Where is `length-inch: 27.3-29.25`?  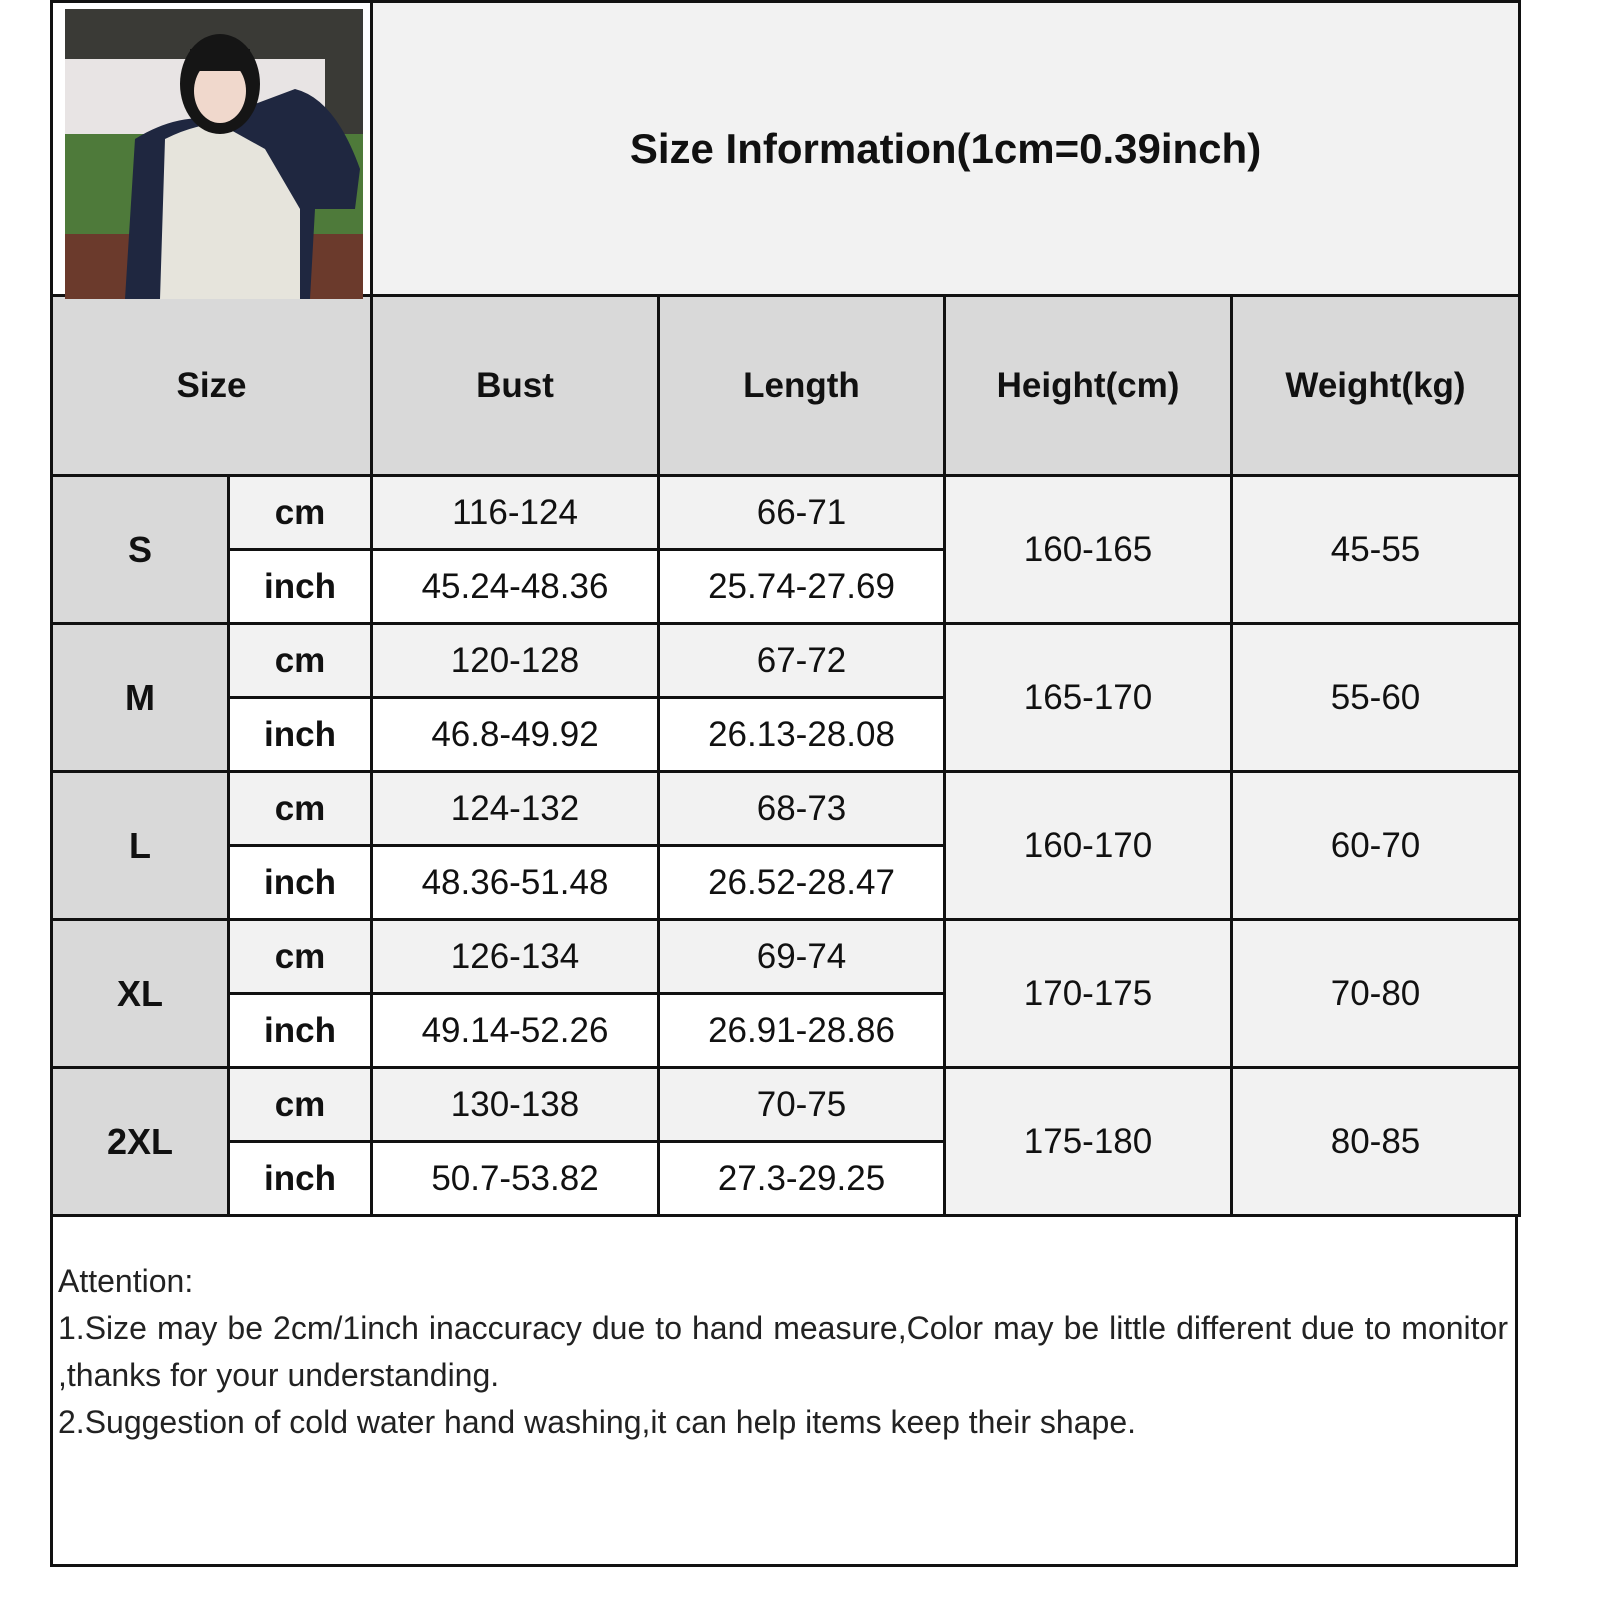 length-inch: 27.3-29.25 is located at coordinates (801, 1178).